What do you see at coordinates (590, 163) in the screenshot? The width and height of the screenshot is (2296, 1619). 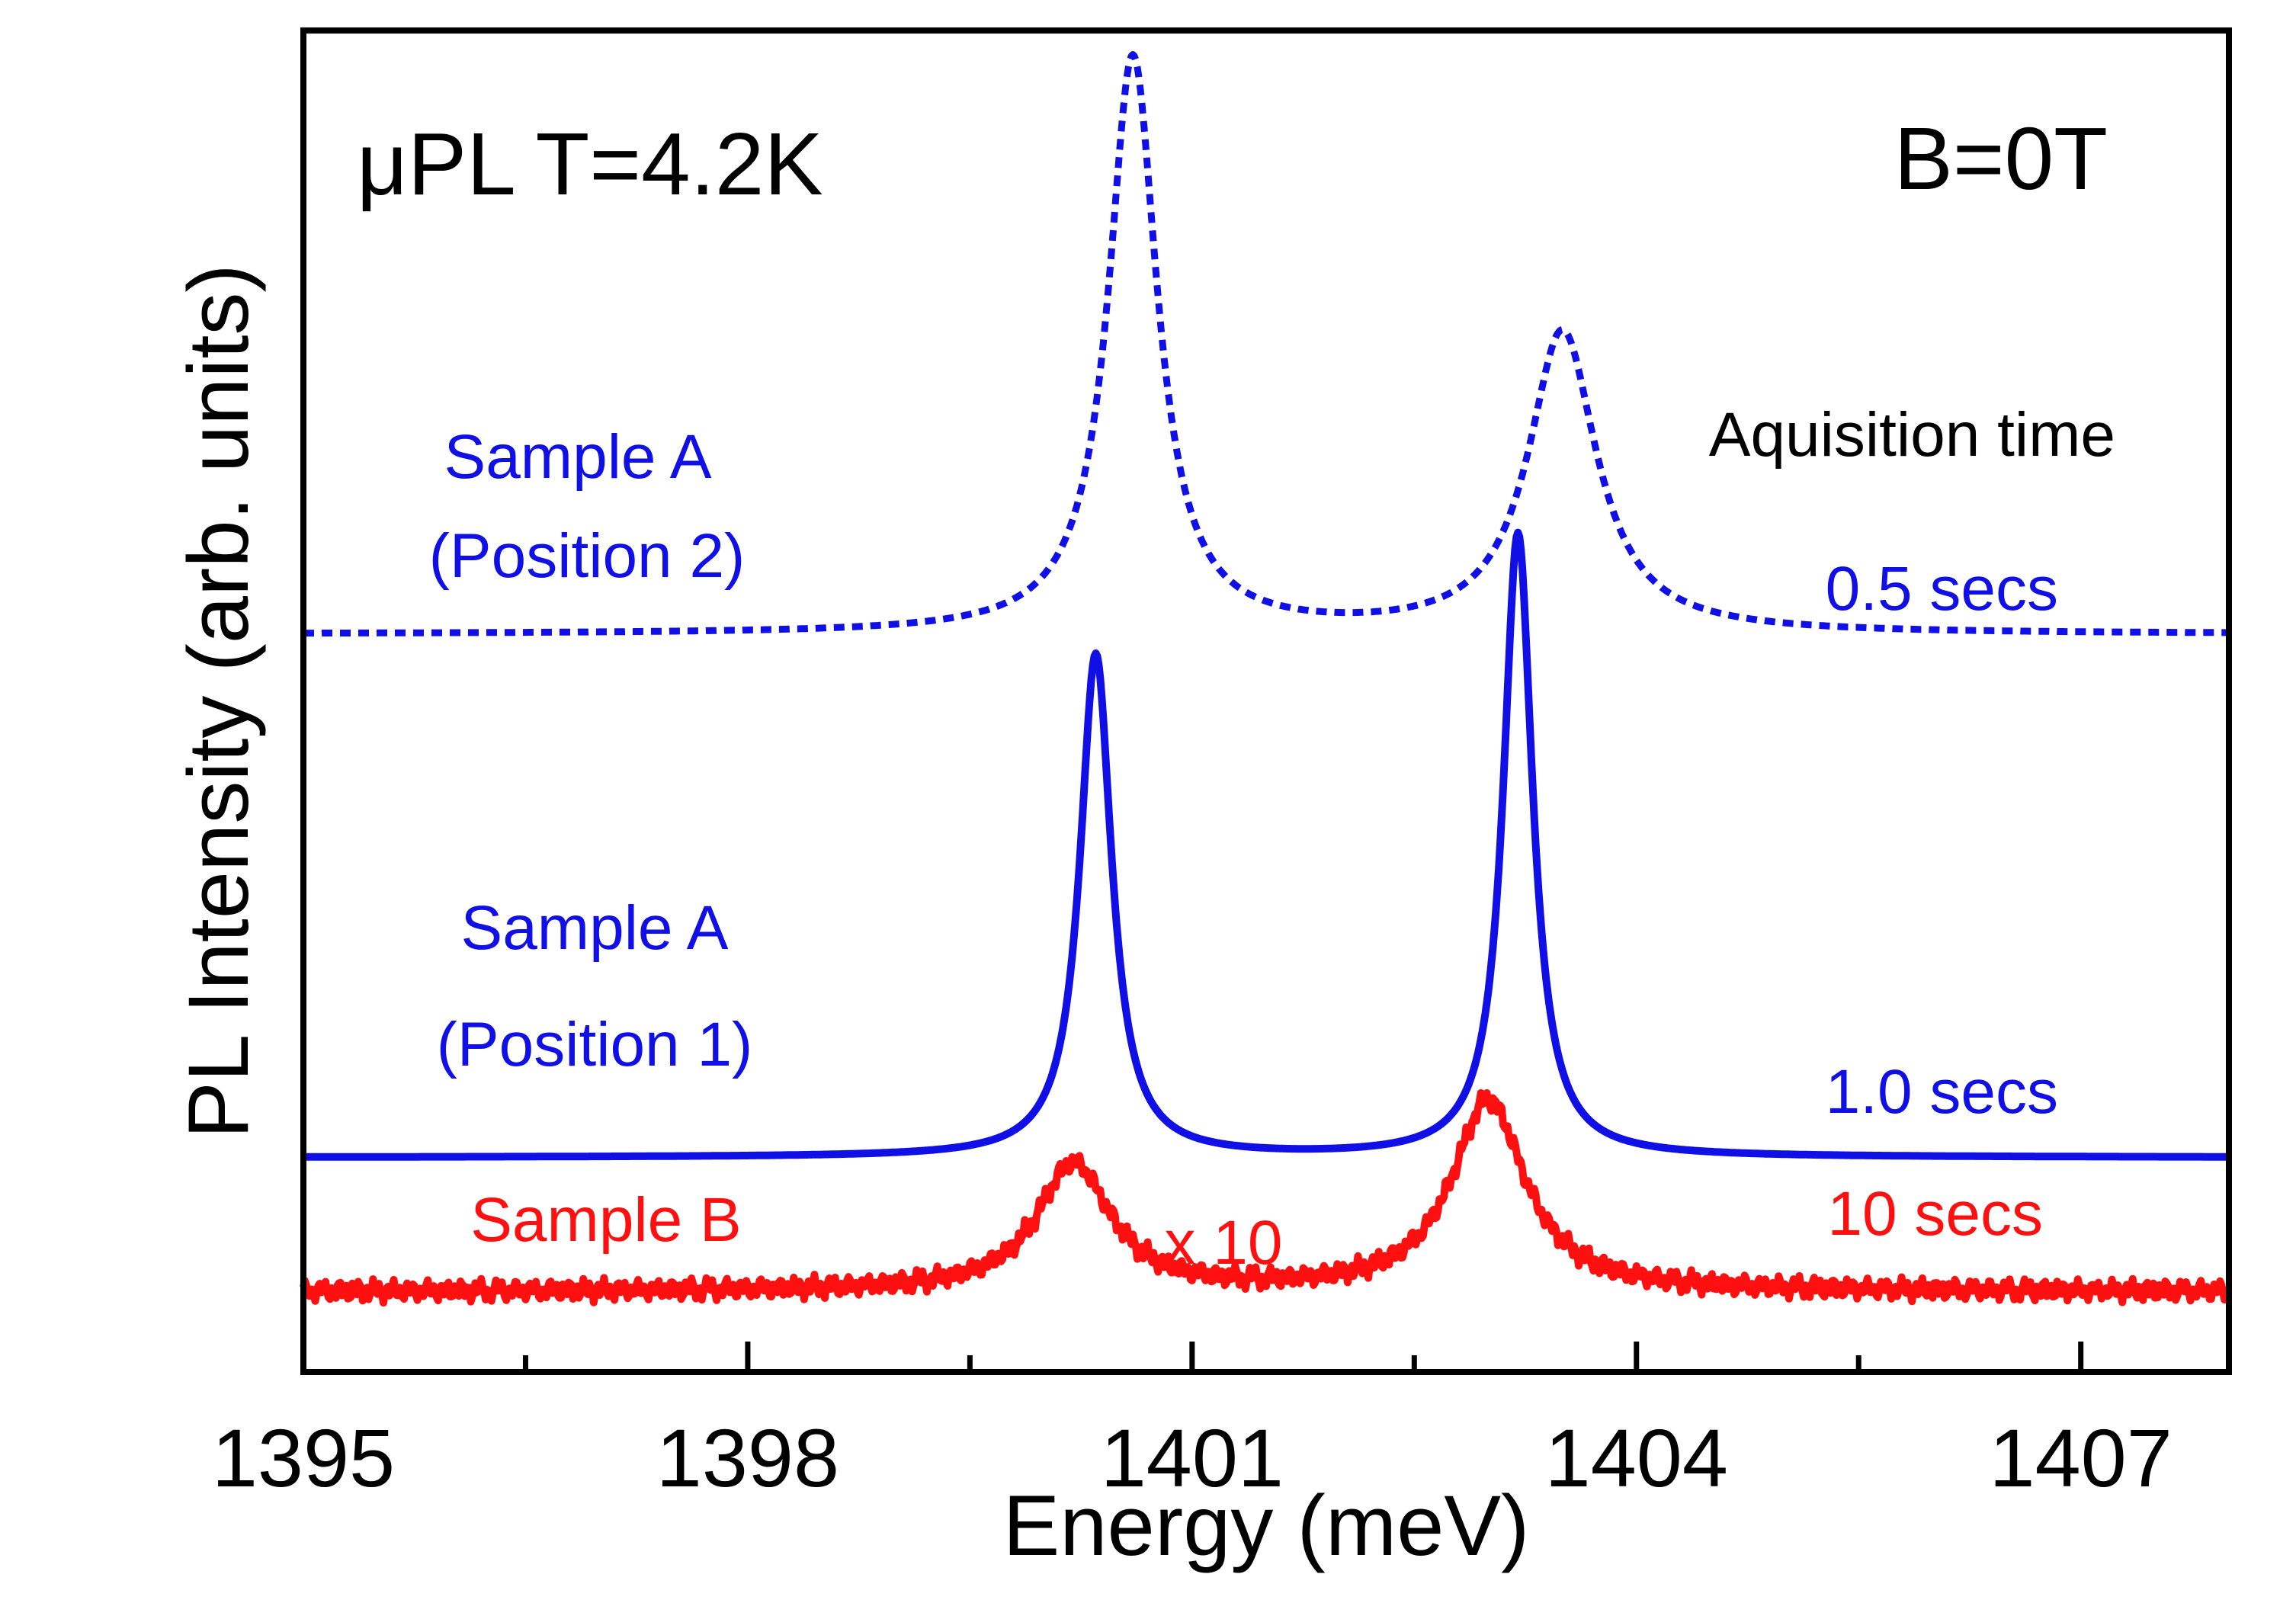 I see `condition-annotation: μPL T=4.2K` at bounding box center [590, 163].